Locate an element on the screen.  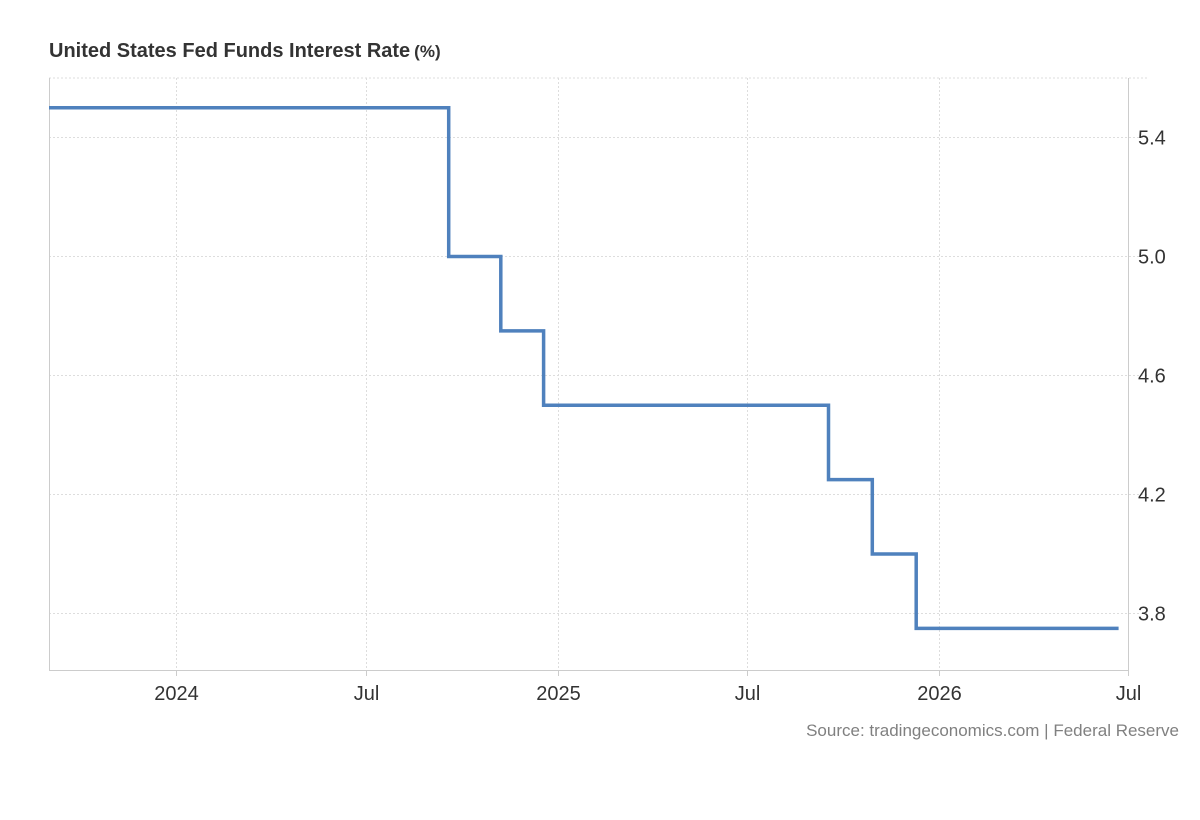
chart-title-text: United States Fed Funds Interest Rate is located at coordinates (230, 51).